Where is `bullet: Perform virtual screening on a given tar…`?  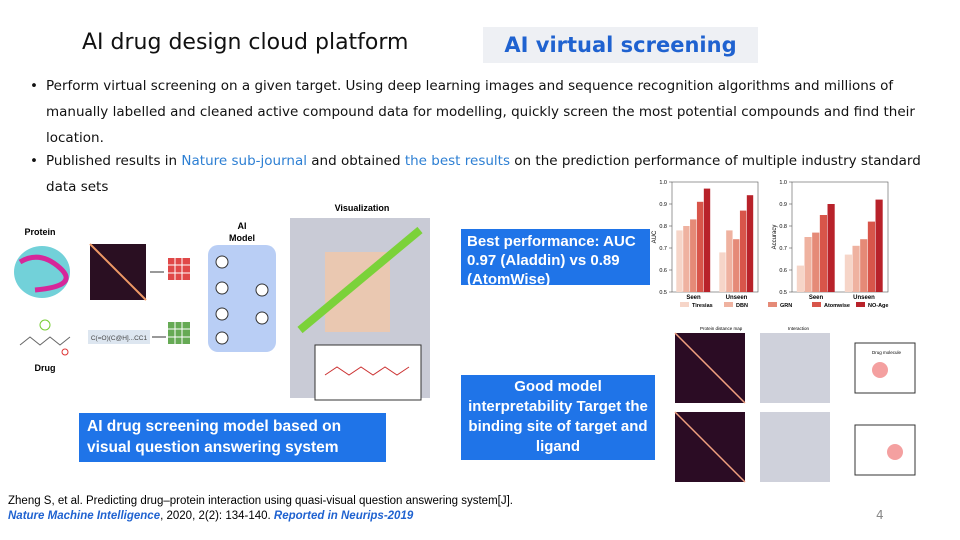
bullet: Perform virtual screening on a given tar… is located at coordinates (483, 112).